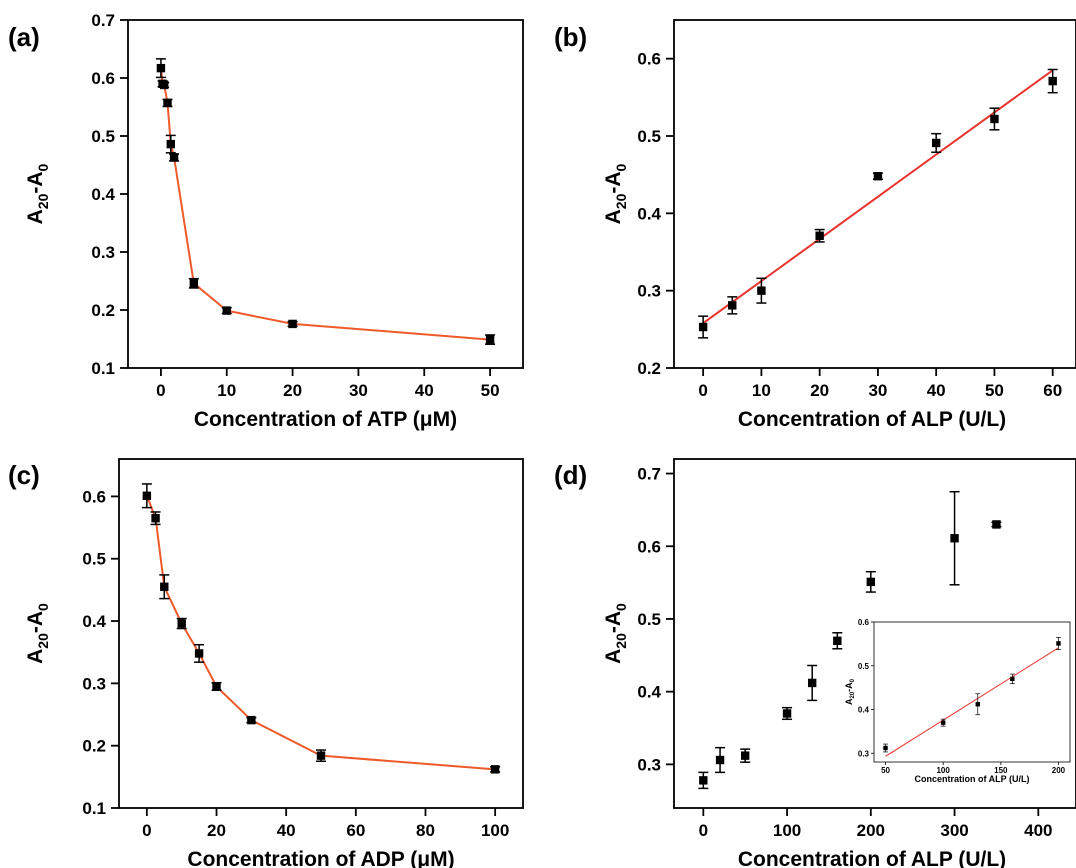 This screenshot has width=1076, height=868. I want to click on panel-a-series-line, so click(325, 204).